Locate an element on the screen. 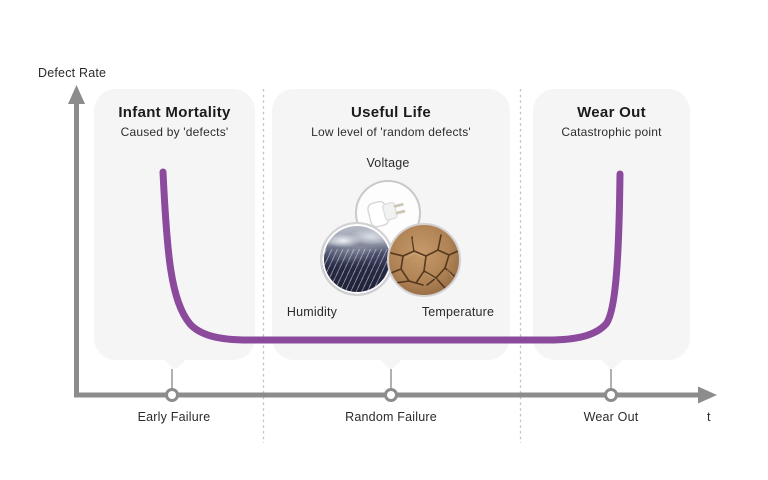 This screenshot has height=480, width=768. axis-marker-wear-out is located at coordinates (611, 395).